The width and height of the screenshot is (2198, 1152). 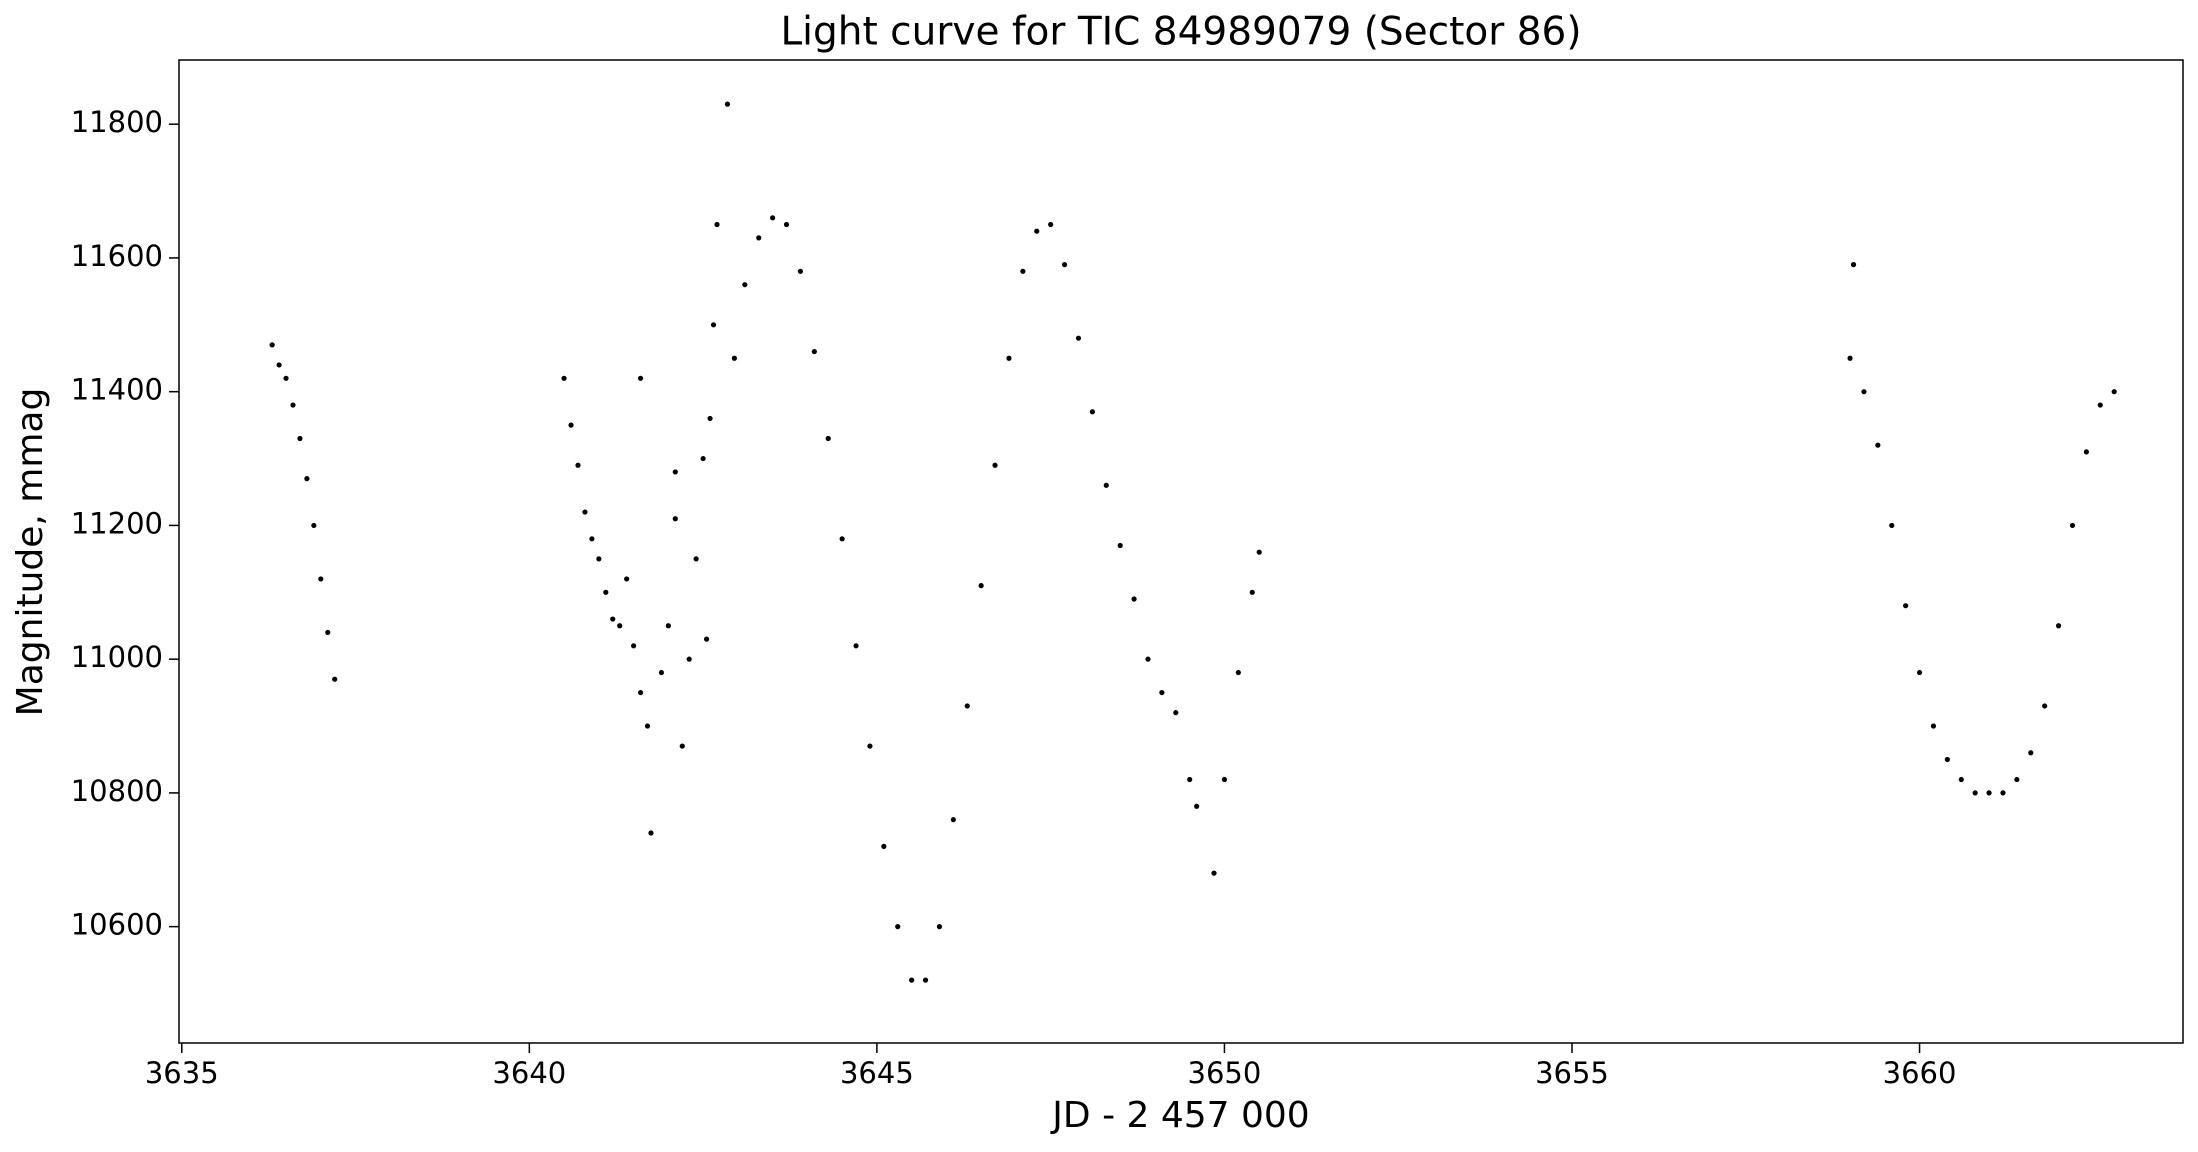 What do you see at coordinates (1179, 1115) in the screenshot?
I see `x-axis-label: JD - 2 457 000` at bounding box center [1179, 1115].